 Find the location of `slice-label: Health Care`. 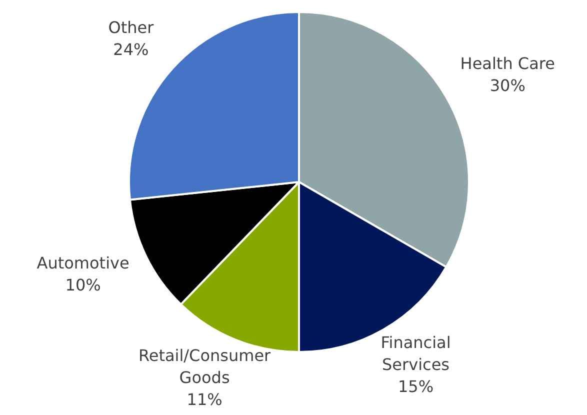

slice-label: Health Care is located at coordinates (507, 63).